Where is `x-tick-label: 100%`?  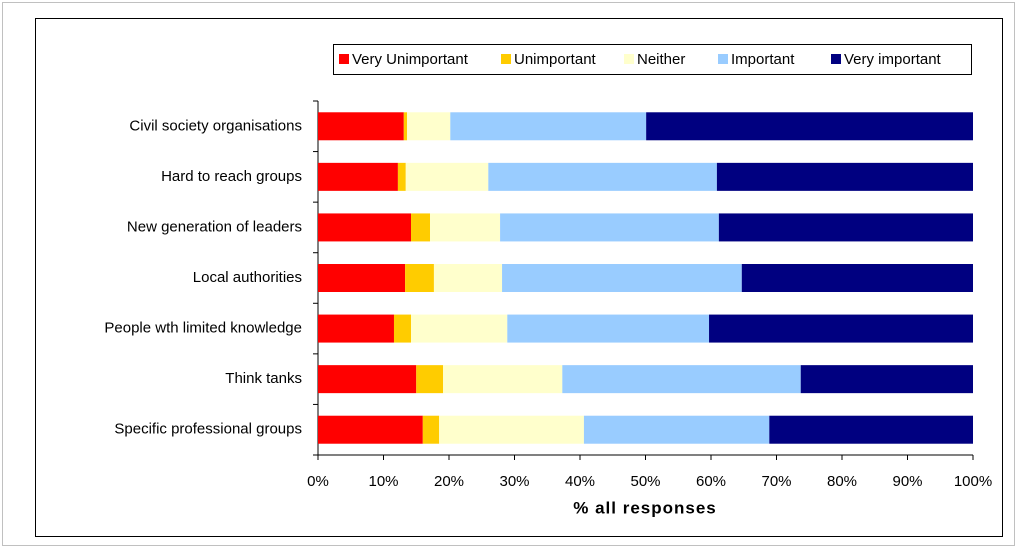
x-tick-label: 100% is located at coordinates (973, 481).